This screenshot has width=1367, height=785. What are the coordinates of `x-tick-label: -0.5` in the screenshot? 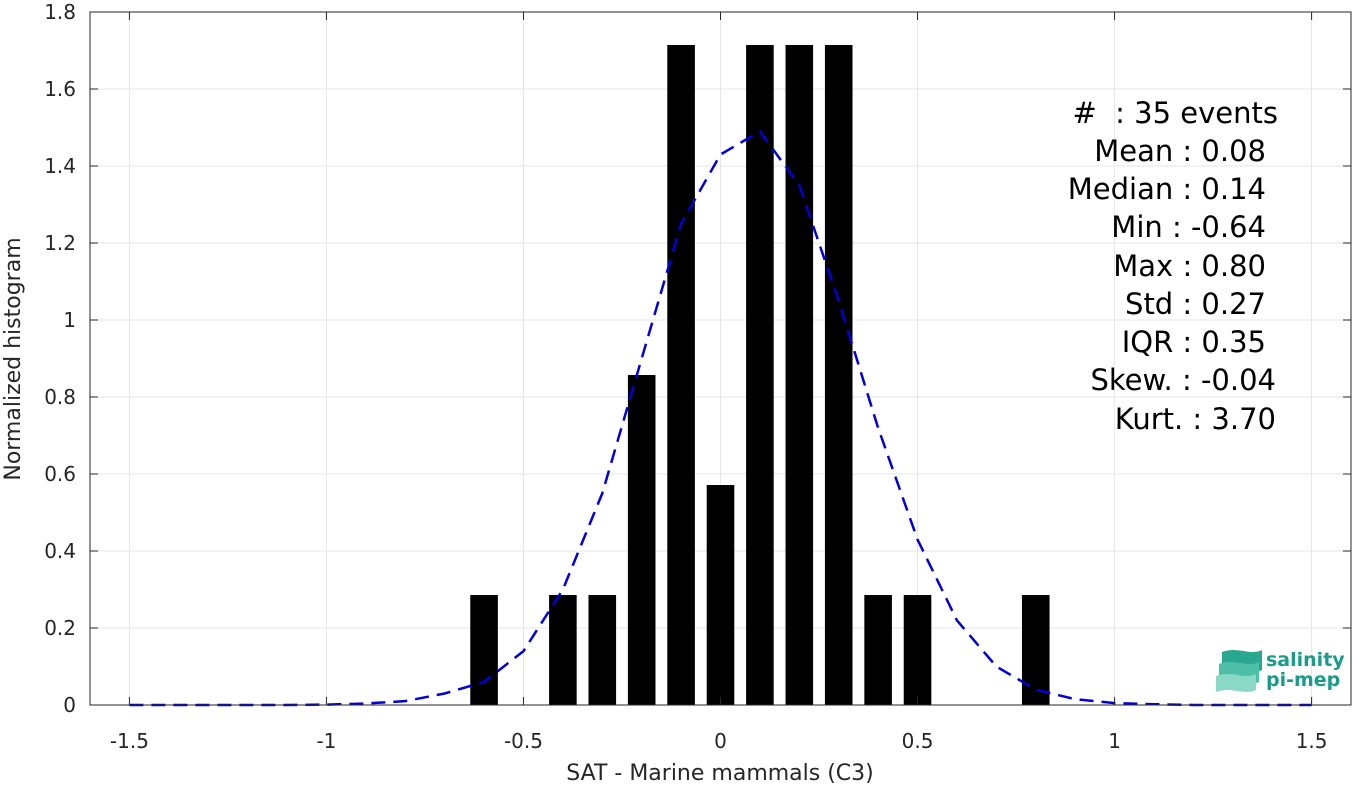 It's located at (523, 741).